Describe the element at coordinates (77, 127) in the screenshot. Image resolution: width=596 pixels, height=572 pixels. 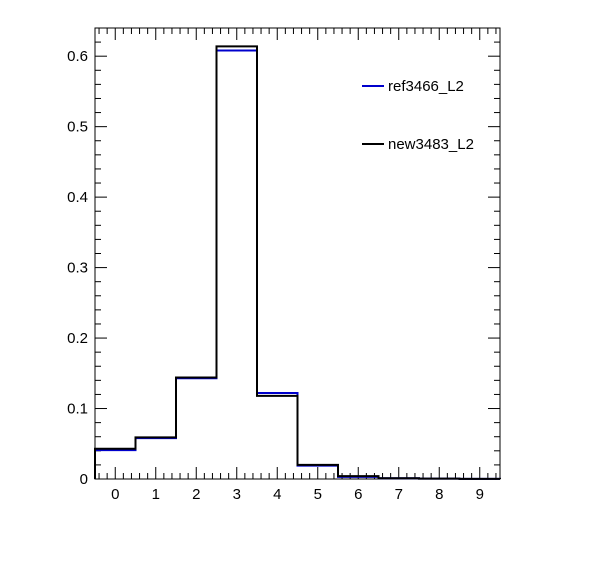
I see `y-tick-label: 0.5` at that location.